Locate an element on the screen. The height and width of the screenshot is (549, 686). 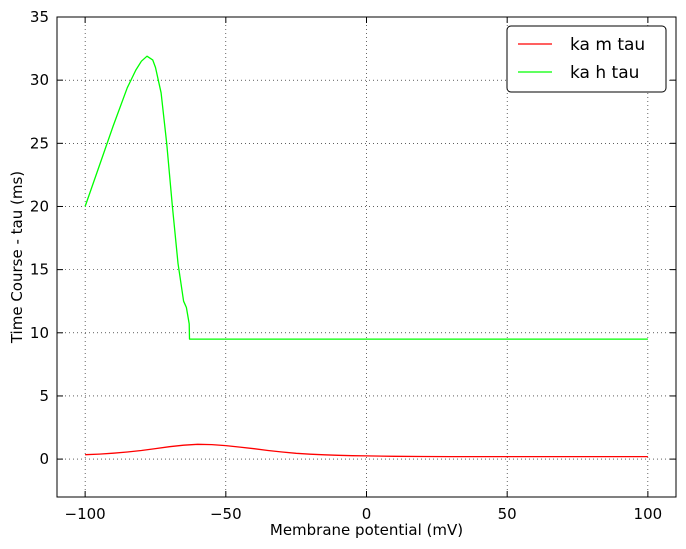
y-tick-label: 15 is located at coordinates (39, 270).